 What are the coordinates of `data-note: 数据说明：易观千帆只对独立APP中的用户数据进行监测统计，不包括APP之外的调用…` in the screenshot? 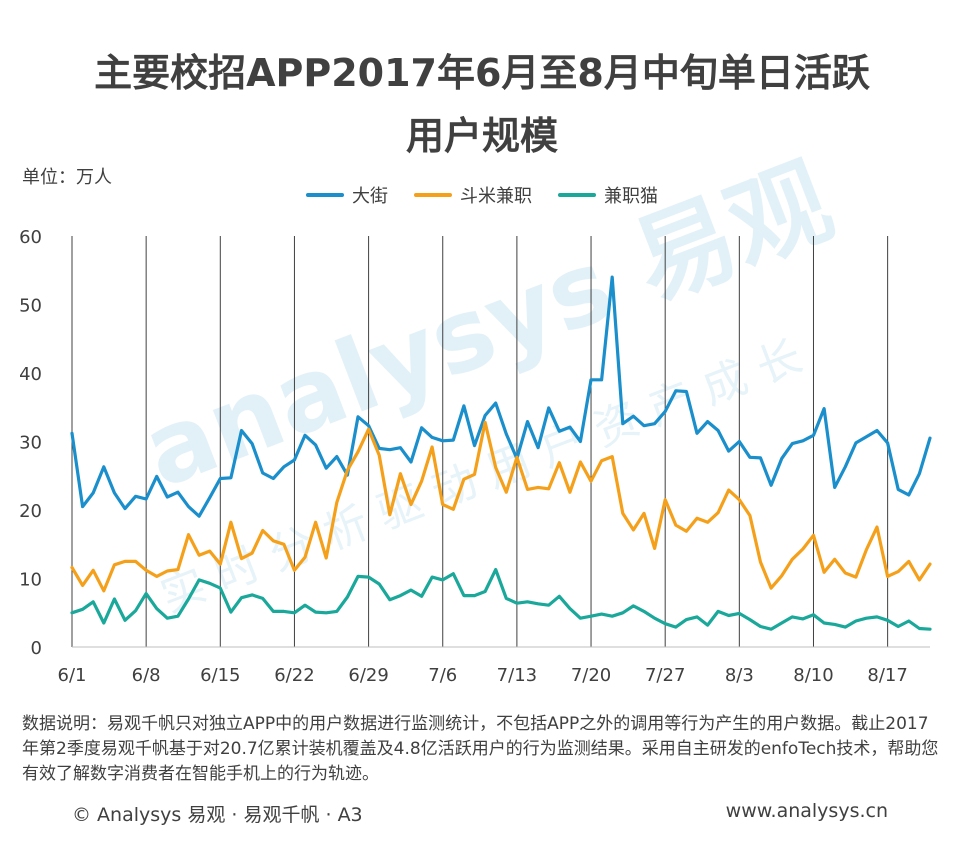 It's located at (480, 749).